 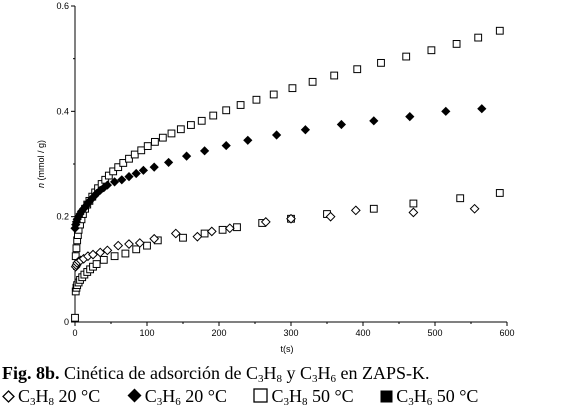 I want to click on open-diamond-icon, so click(x=8, y=396).